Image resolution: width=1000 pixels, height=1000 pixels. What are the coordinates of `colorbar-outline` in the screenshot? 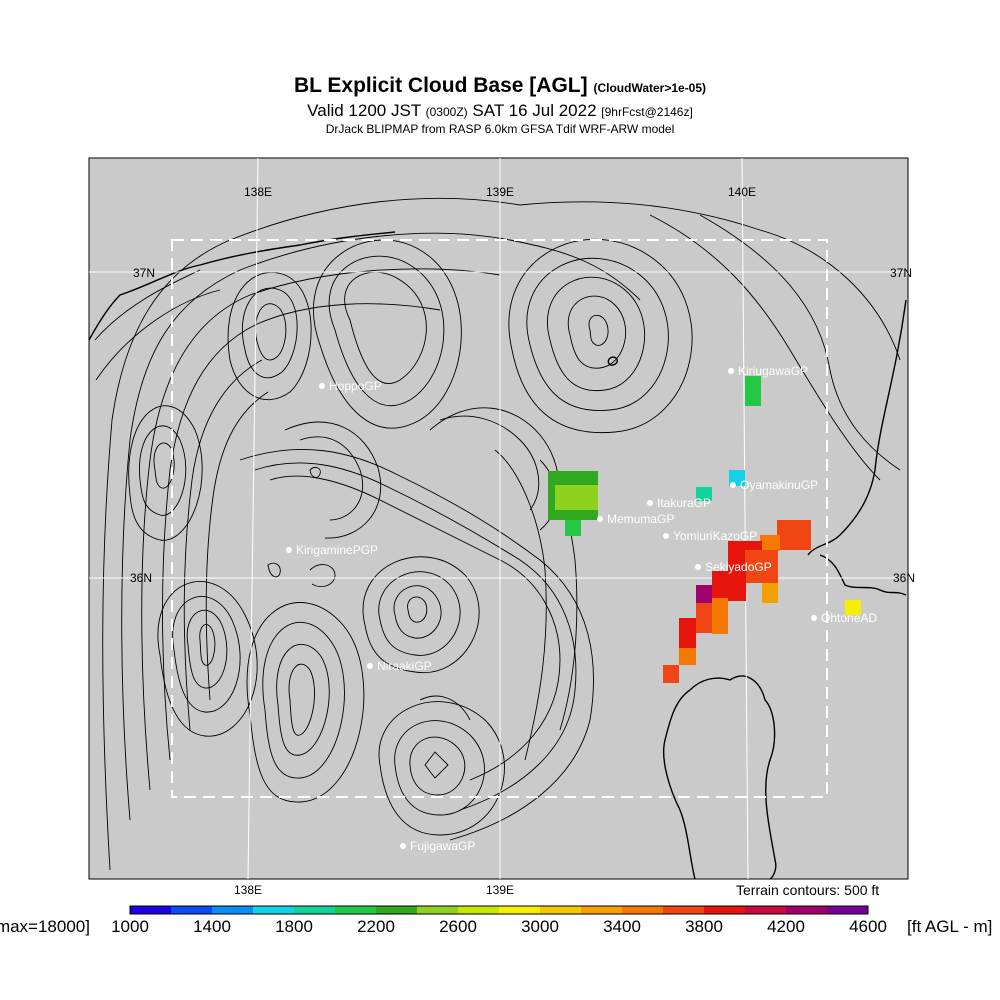 It's located at (499, 910).